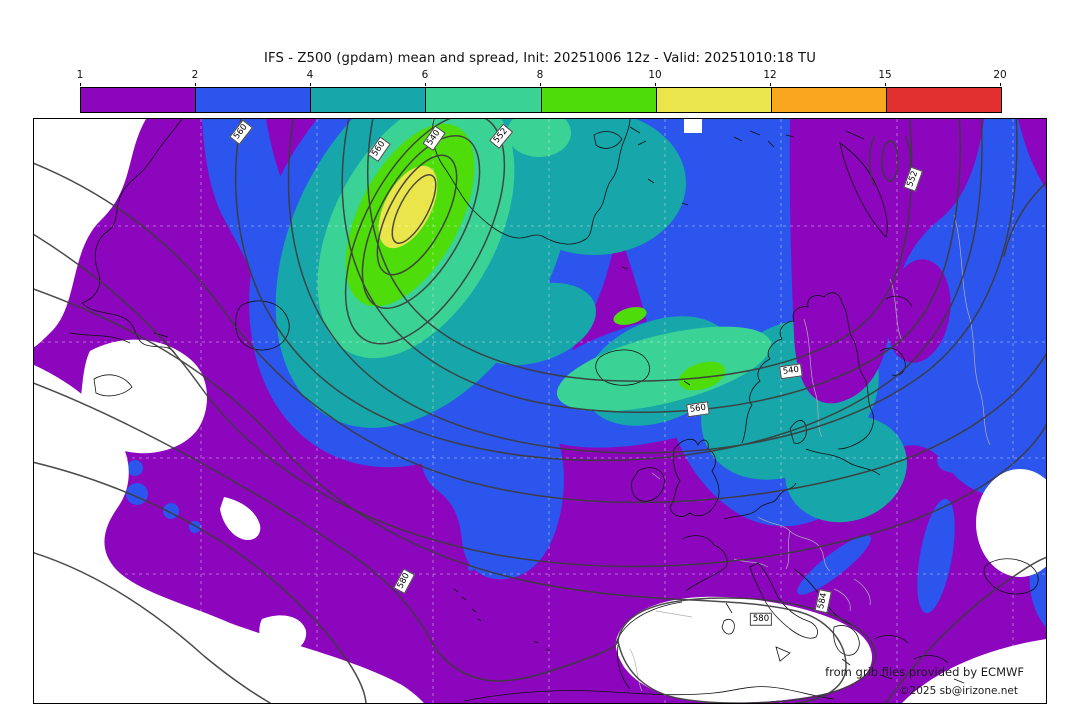 Image resolution: width=1080 pixels, height=718 pixels. Describe the element at coordinates (655, 75) in the screenshot. I see `colorbar-tick-label: 10` at that location.